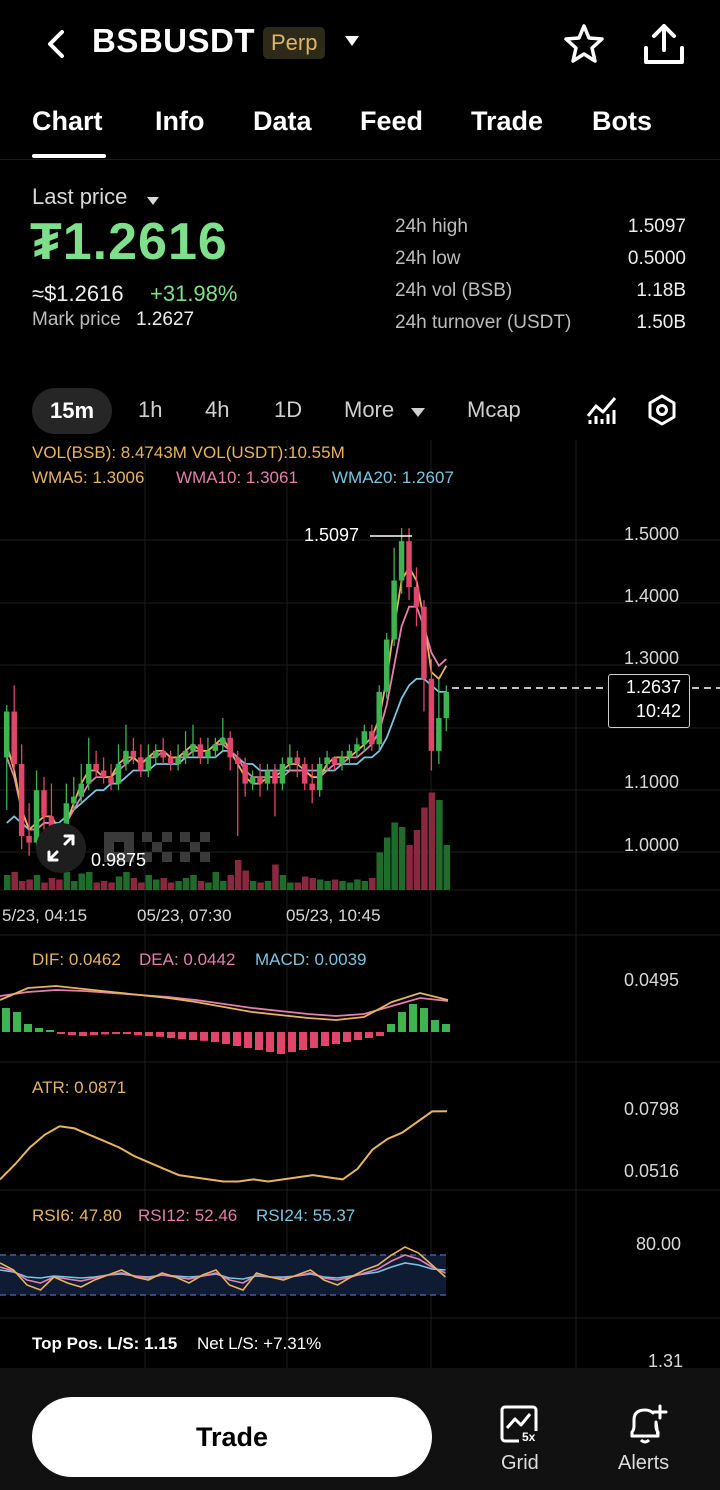 The width and height of the screenshot is (720, 1490). What do you see at coordinates (392, 121) in the screenshot?
I see `tab-feed: Feed` at bounding box center [392, 121].